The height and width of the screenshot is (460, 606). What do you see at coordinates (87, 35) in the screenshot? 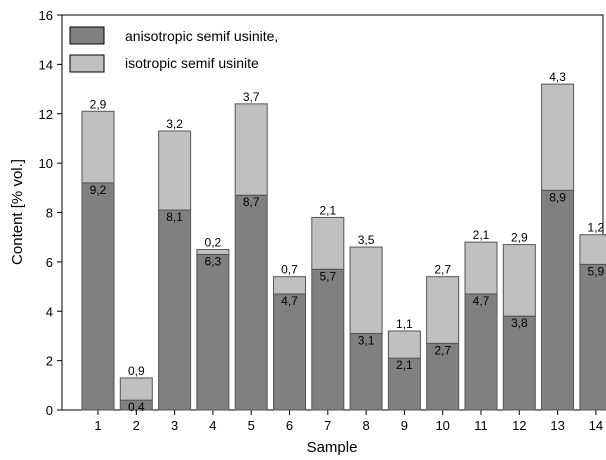
I see `legend-swatch-anisotropic` at bounding box center [87, 35].